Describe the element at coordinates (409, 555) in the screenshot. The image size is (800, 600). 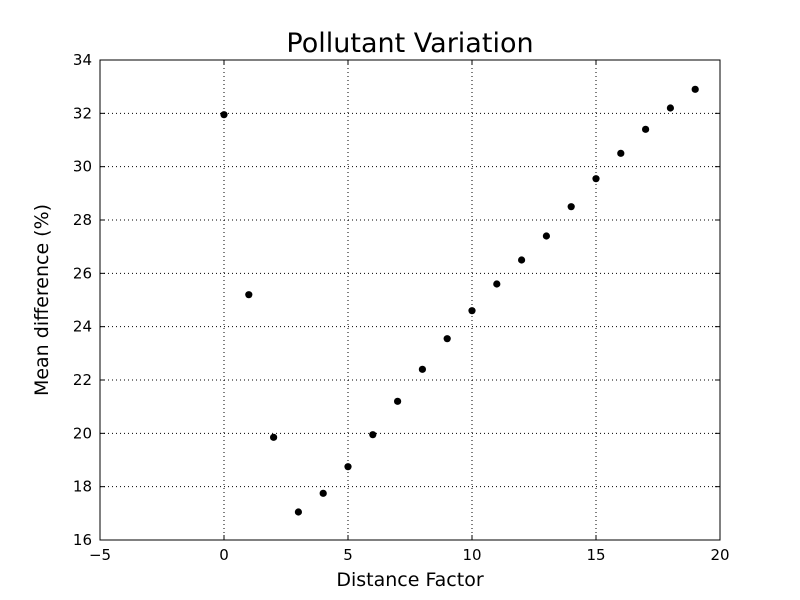
I see `x-tick-labels: −5 0 5 10 15 20` at that location.